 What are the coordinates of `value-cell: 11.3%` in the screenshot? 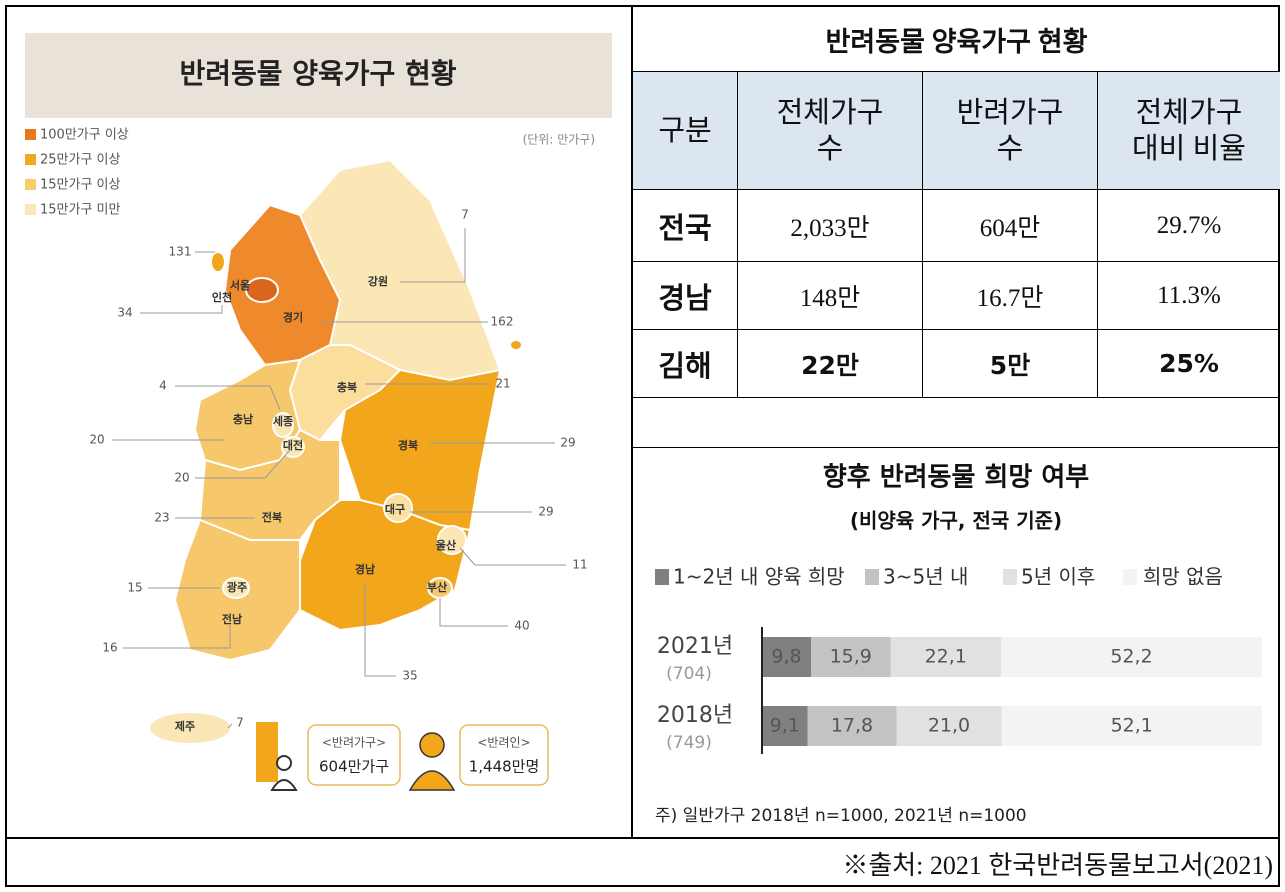 It's located at (1188, 296).